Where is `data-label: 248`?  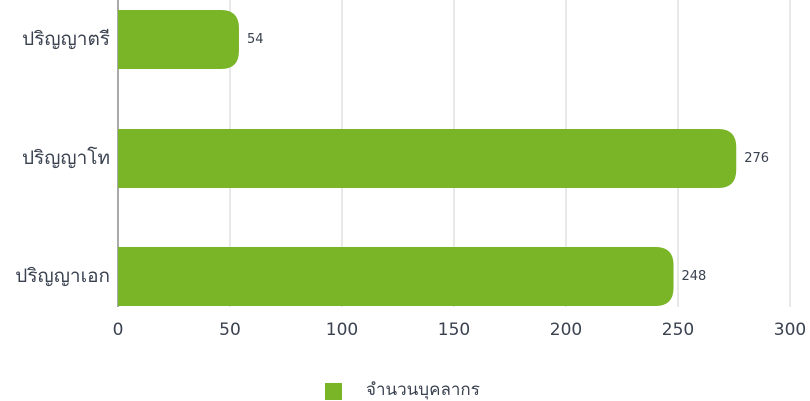 data-label: 248 is located at coordinates (694, 276).